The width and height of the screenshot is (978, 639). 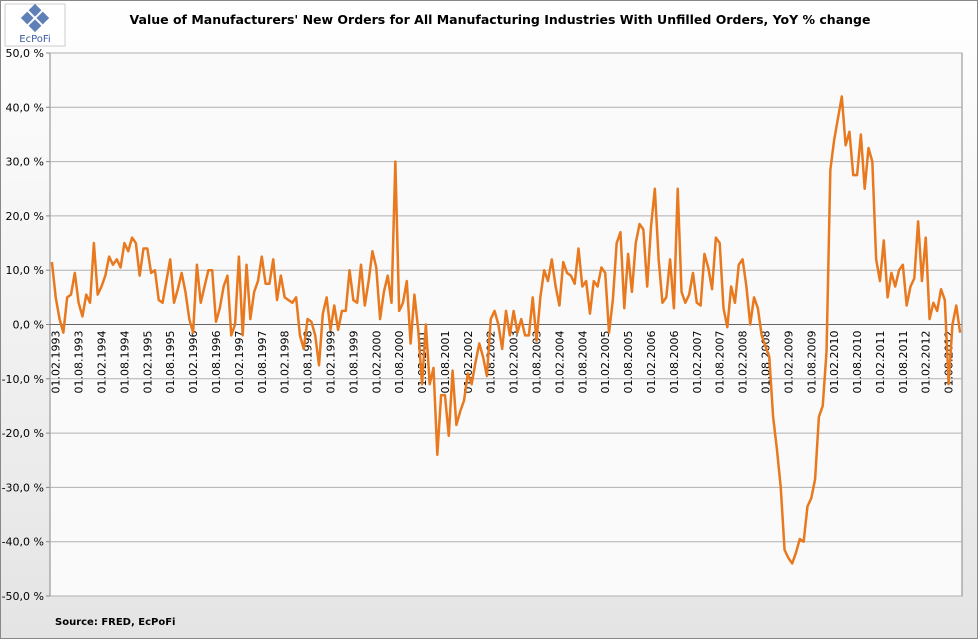 I want to click on x-tick-label: 01.02.1999, so click(x=330, y=362).